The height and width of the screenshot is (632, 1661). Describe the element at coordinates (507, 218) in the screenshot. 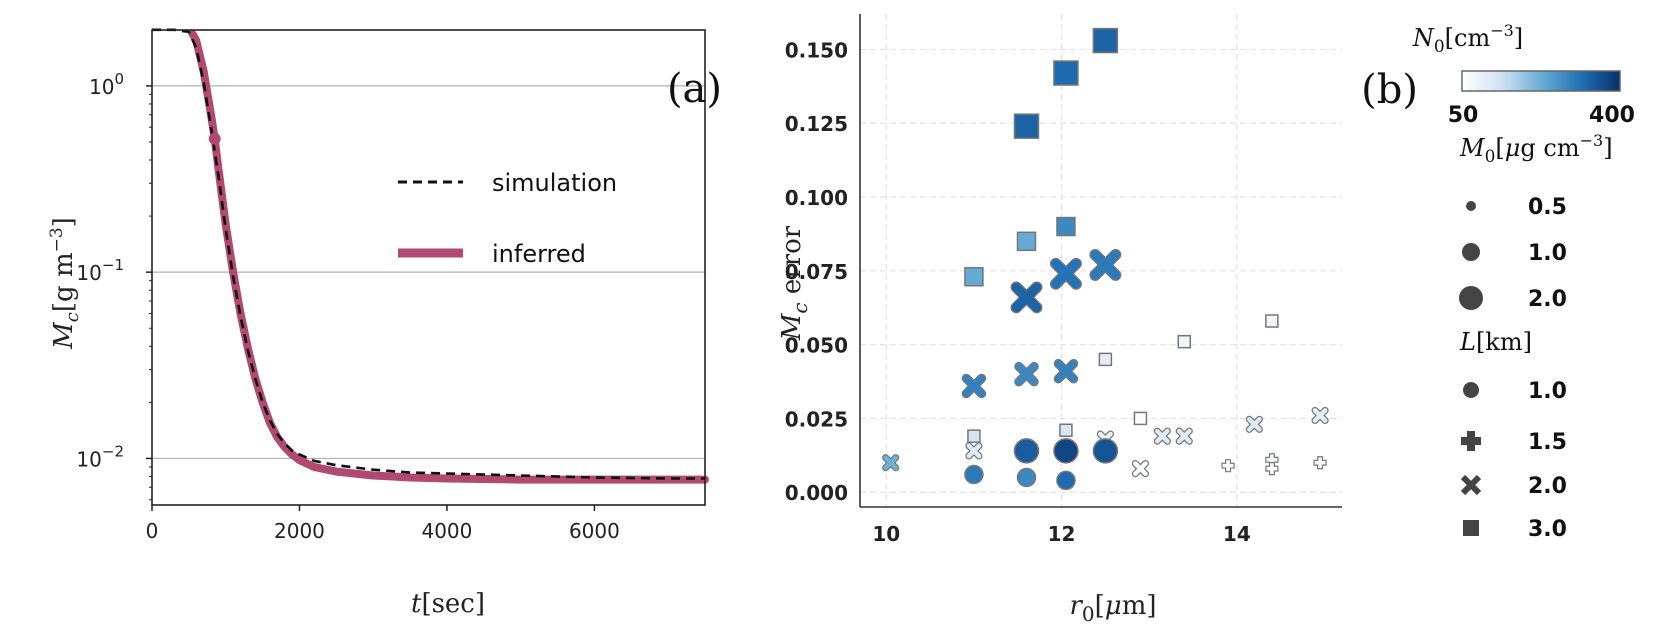

I see `a-legend: simulation inferred` at that location.